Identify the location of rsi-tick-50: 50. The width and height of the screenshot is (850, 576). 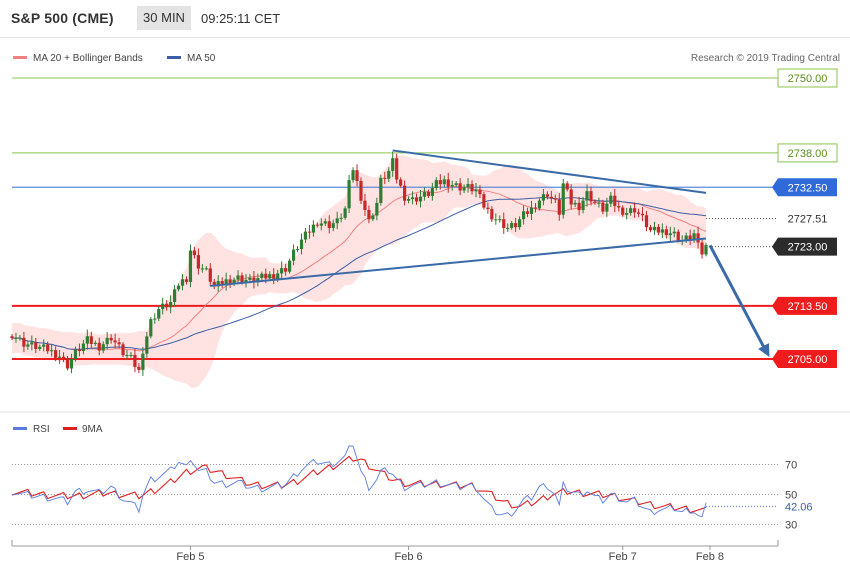
(791, 496).